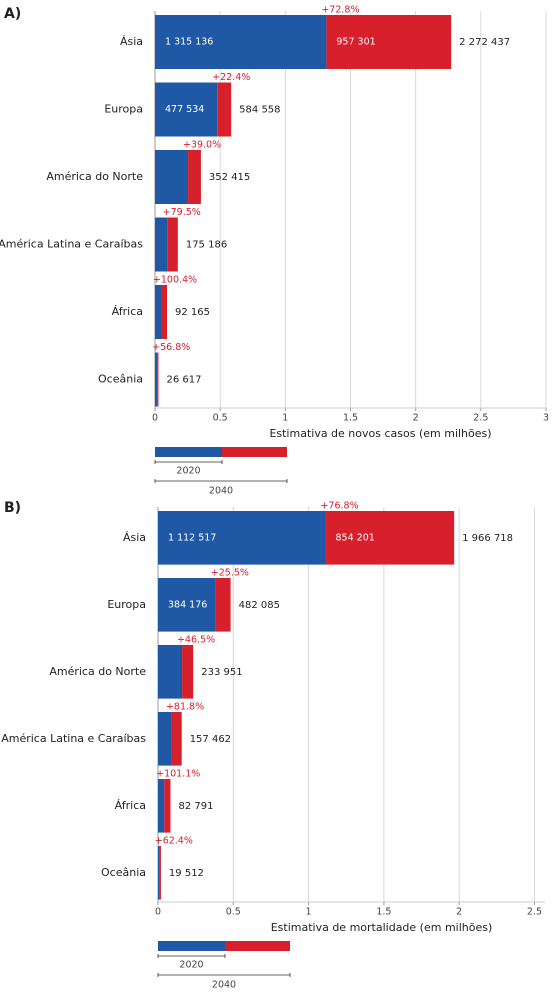 The height and width of the screenshot is (992, 559). What do you see at coordinates (192, 312) in the screenshot?
I see `total-label: 92 165` at bounding box center [192, 312].